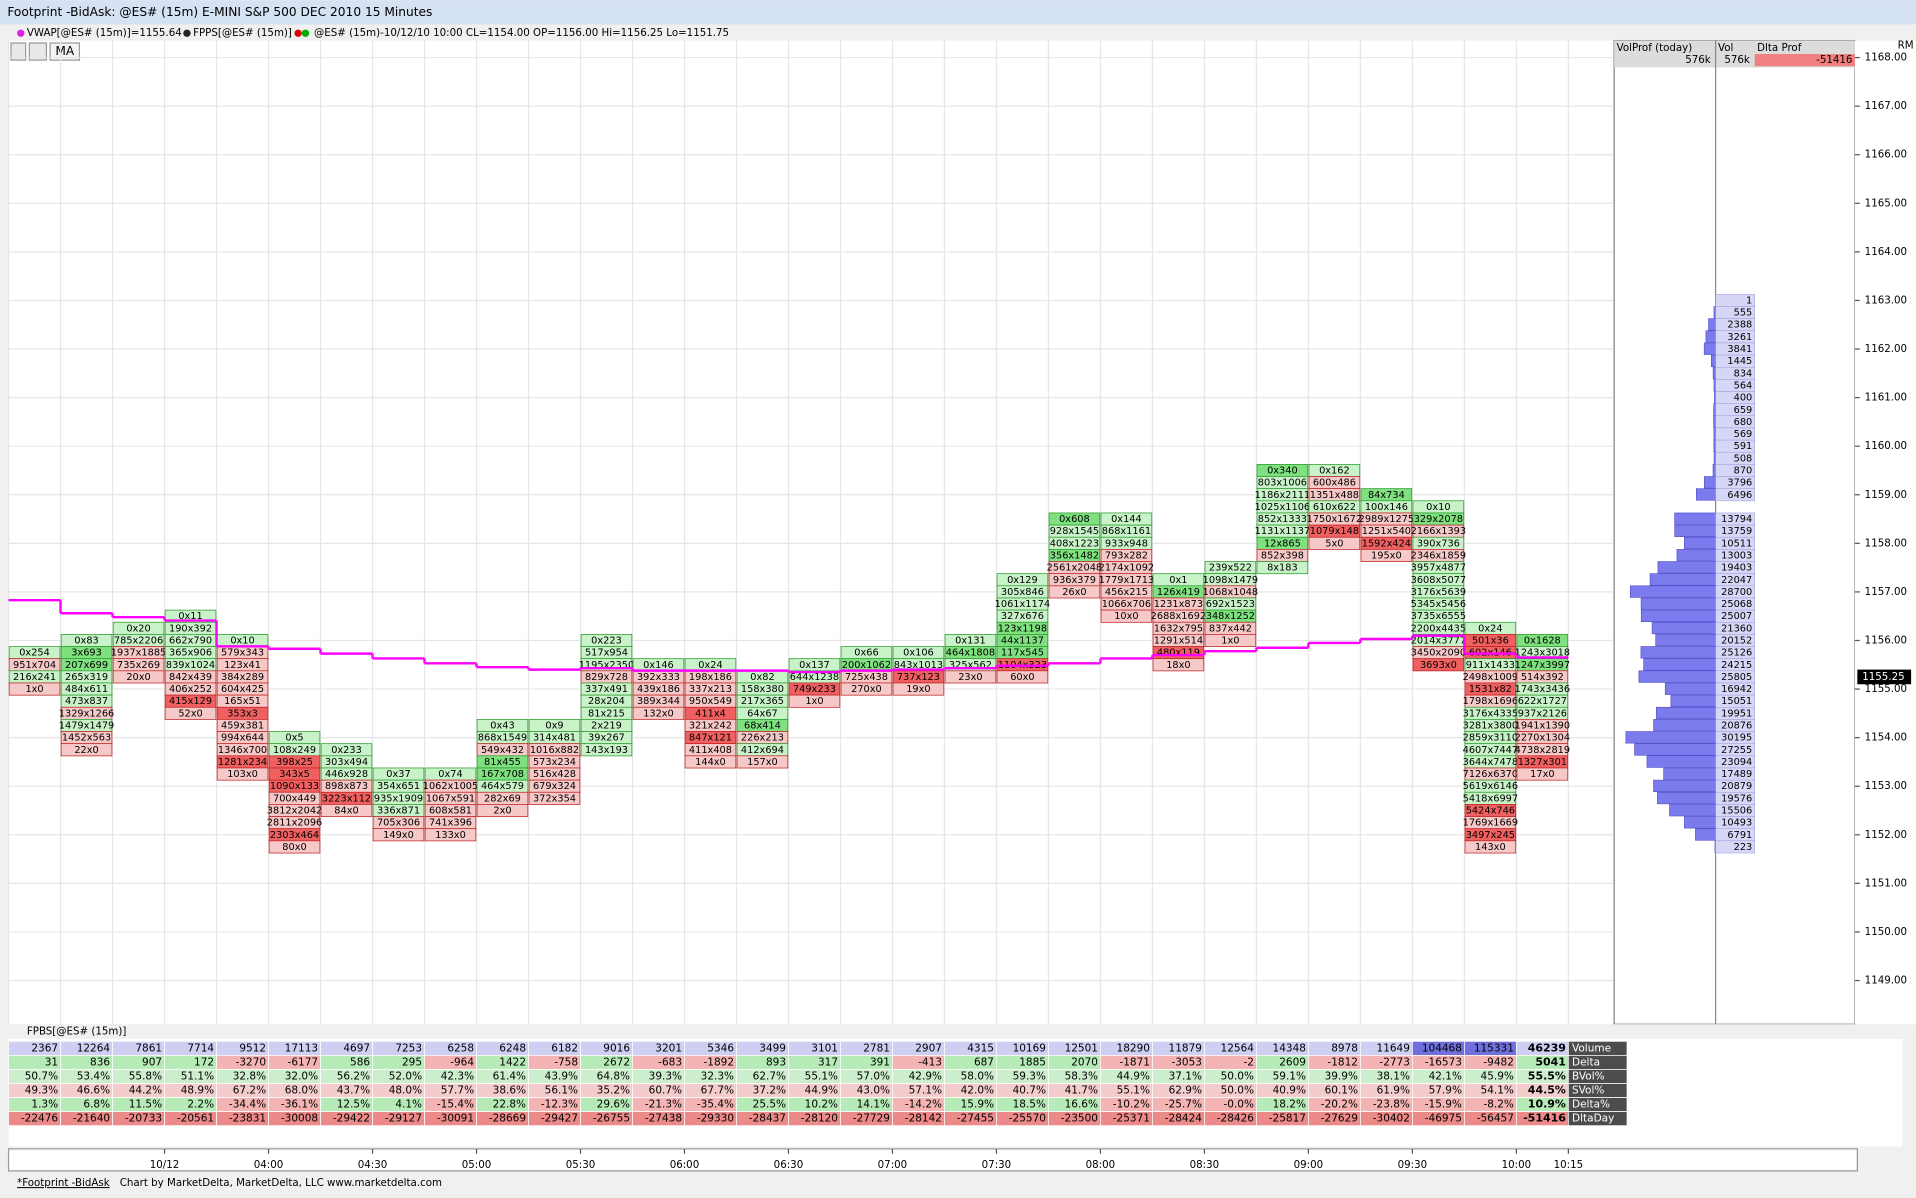 This screenshot has width=1916, height=1198. I want to click on footprint-cell-label: 2166x1393, so click(1439, 531).